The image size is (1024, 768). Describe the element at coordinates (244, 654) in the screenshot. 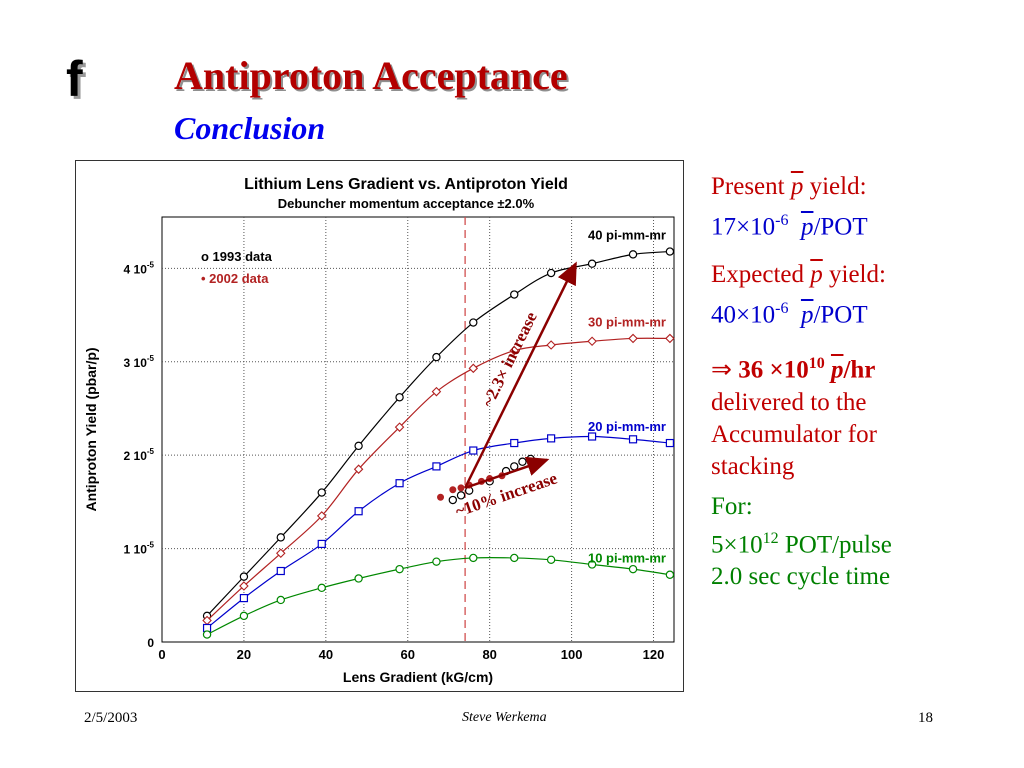

I see `x-tick-label: 20` at that location.